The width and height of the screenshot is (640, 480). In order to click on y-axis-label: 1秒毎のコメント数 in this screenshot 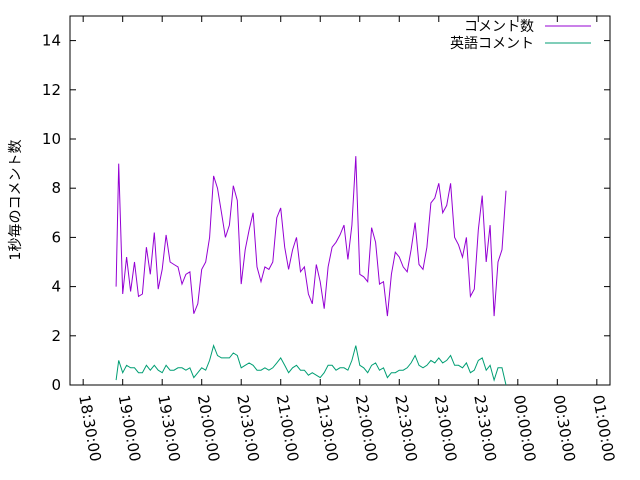, I will do `click(16, 200)`.